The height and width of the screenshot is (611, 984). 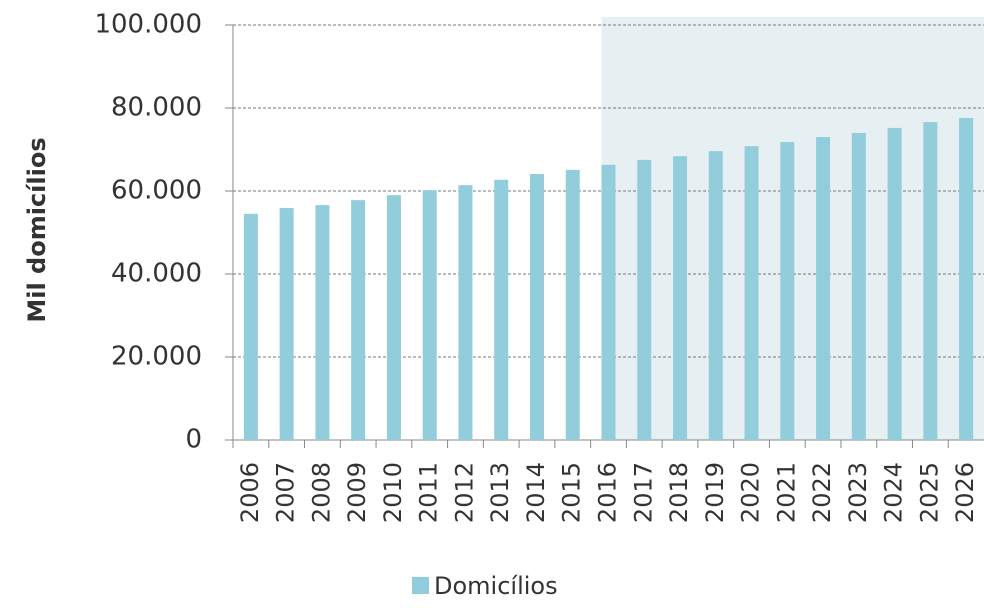 What do you see at coordinates (393, 492) in the screenshot?
I see `x-tick-label: 2010` at bounding box center [393, 492].